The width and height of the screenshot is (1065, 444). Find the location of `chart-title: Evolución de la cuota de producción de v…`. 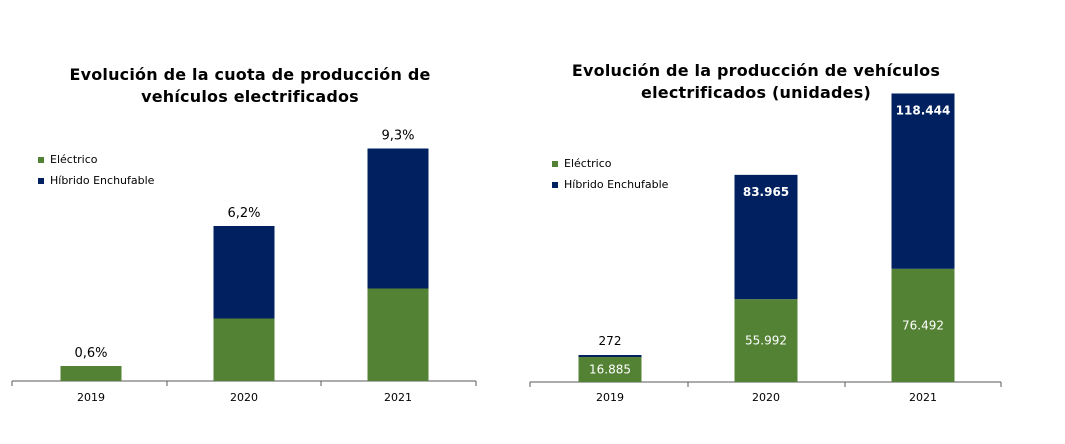

chart-title: Evolución de la cuota de producción de v… is located at coordinates (250, 86).